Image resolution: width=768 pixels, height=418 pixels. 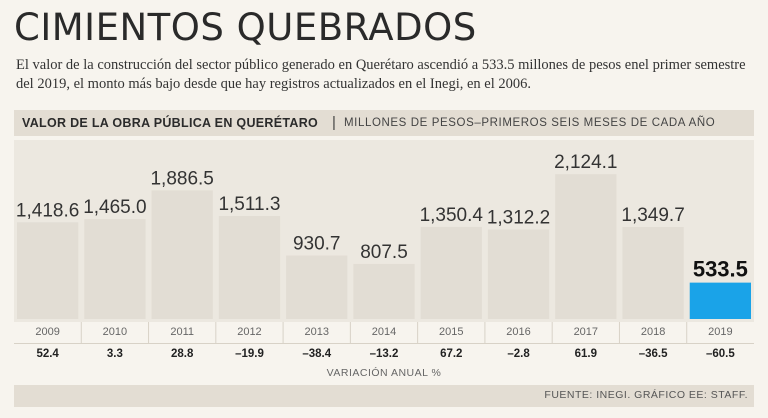 I want to click on variation-value-2014: –13.2, so click(x=384, y=354).